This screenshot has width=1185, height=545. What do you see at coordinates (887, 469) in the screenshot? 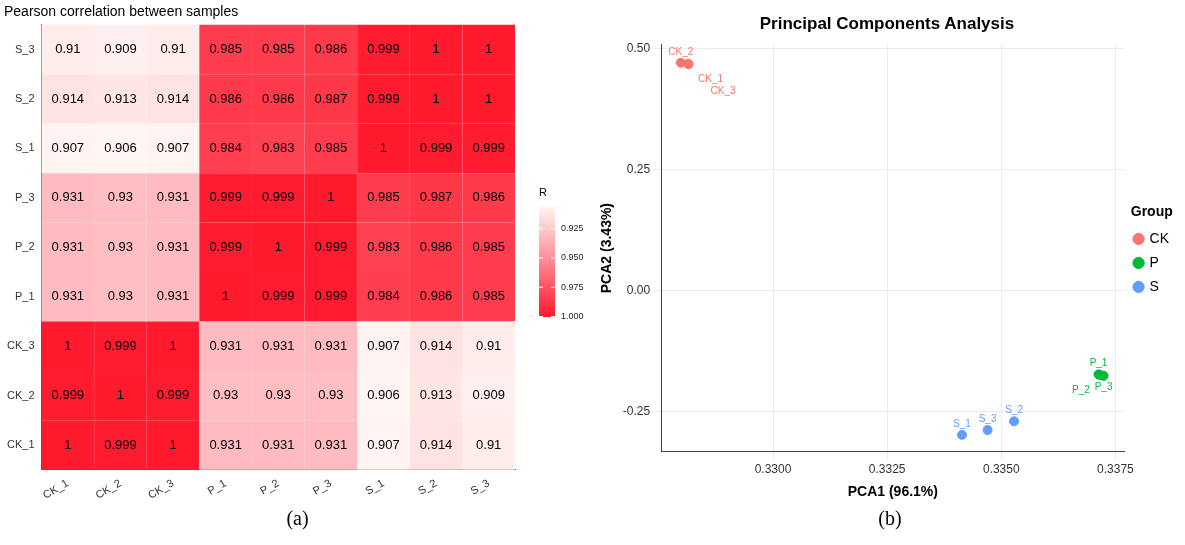
I see `x-tick-label: 0.3325` at bounding box center [887, 469].